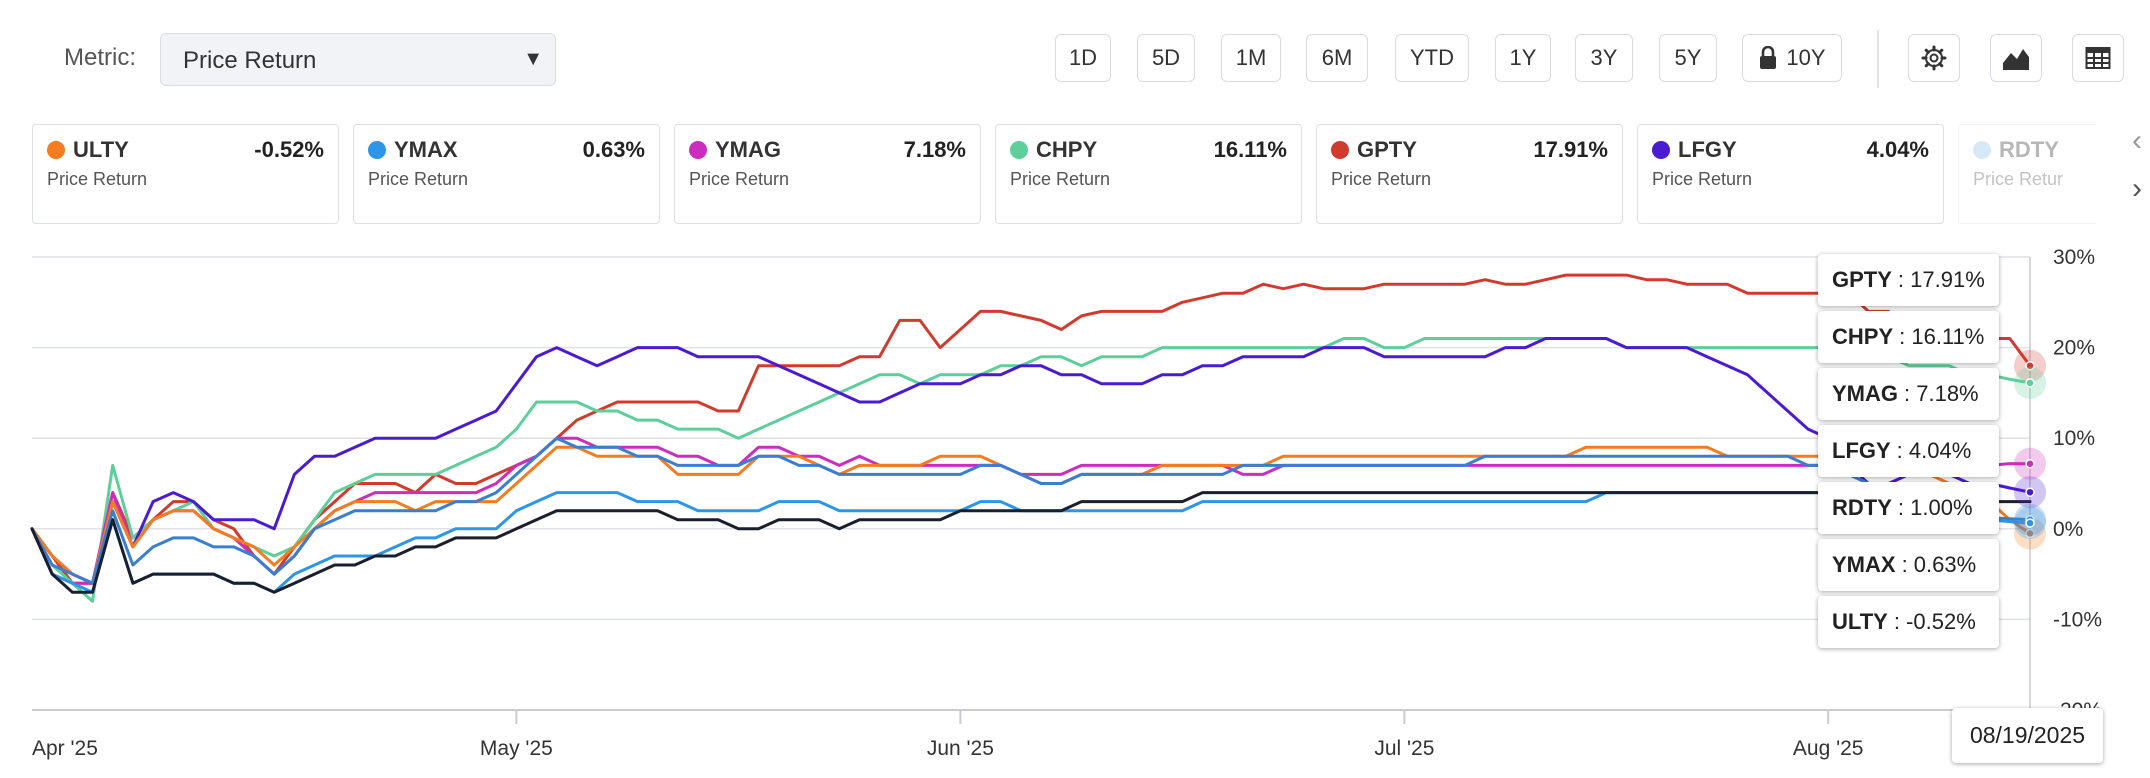  What do you see at coordinates (1941, 621) in the screenshot?
I see `tooltip-value: -0.52%` at bounding box center [1941, 621].